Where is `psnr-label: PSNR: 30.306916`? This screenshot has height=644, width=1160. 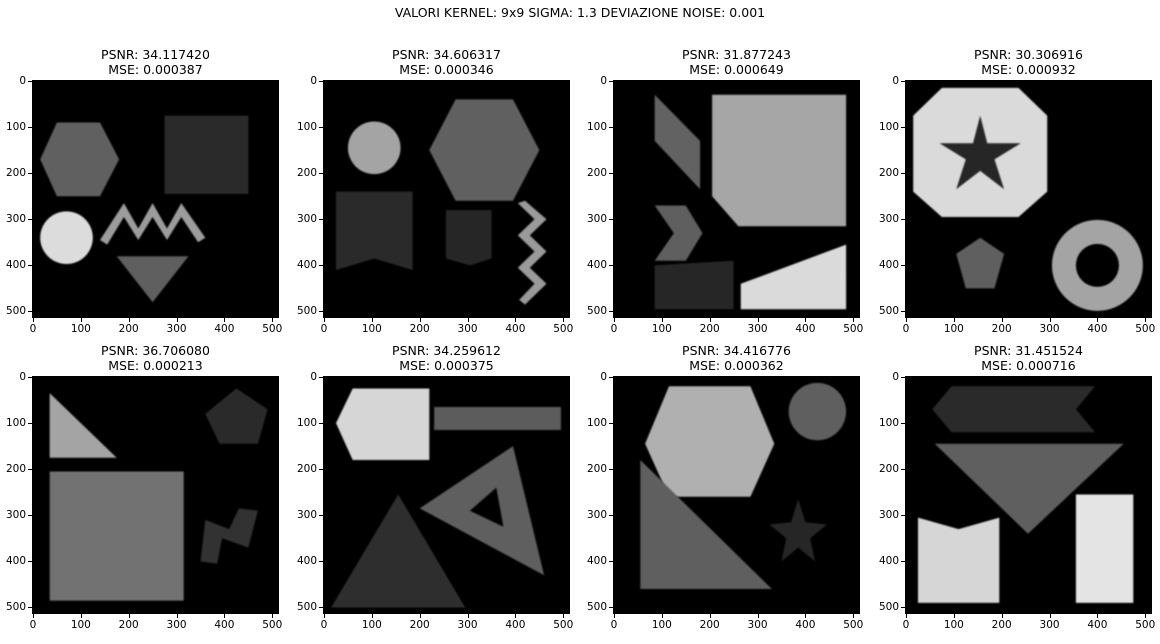 psnr-label: PSNR: 30.306916 is located at coordinates (1028, 54).